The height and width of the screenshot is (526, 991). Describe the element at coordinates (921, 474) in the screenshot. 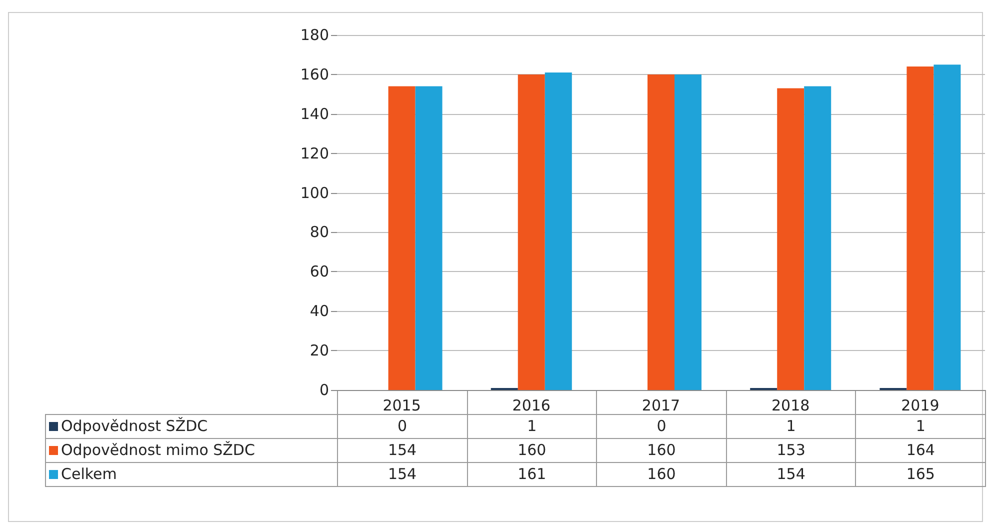

I see `data-label: 165` at that location.